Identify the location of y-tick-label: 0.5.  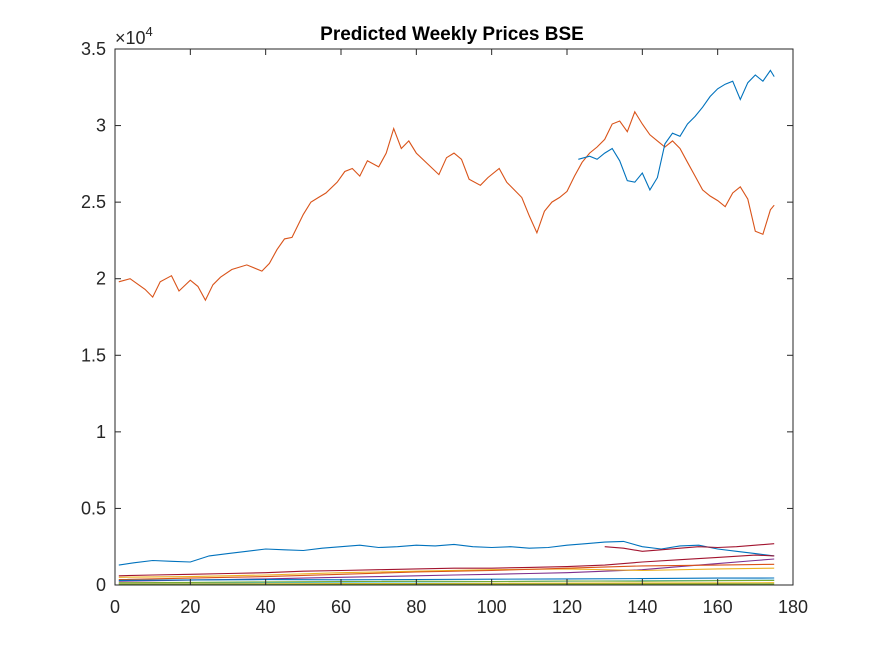
(93, 508).